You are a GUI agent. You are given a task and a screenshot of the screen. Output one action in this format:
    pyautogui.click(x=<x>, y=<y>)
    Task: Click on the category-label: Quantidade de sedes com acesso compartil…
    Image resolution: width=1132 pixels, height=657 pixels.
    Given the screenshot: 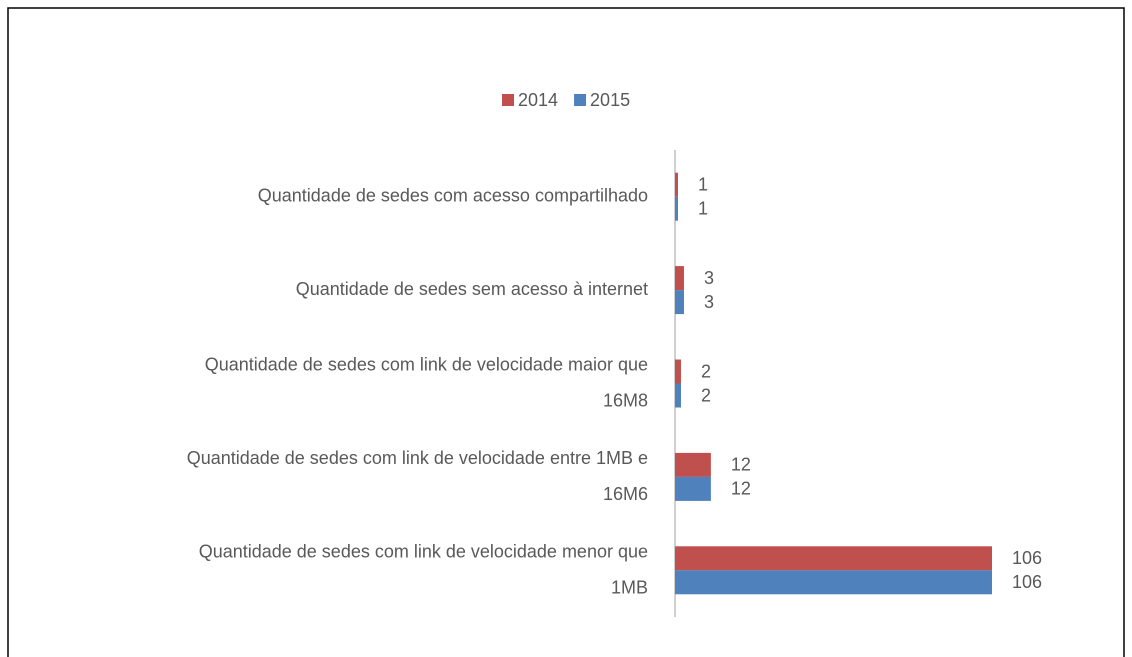 What is the action you would take?
    pyautogui.click(x=453, y=195)
    